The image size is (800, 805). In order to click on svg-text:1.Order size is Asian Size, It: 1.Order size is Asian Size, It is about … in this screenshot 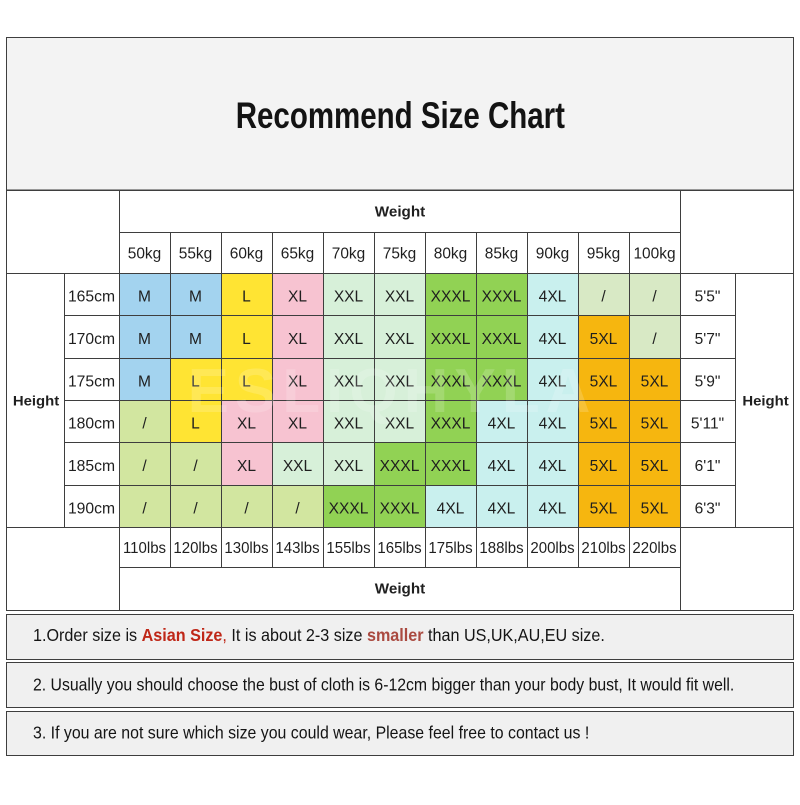, I will do `click(319, 635)`.